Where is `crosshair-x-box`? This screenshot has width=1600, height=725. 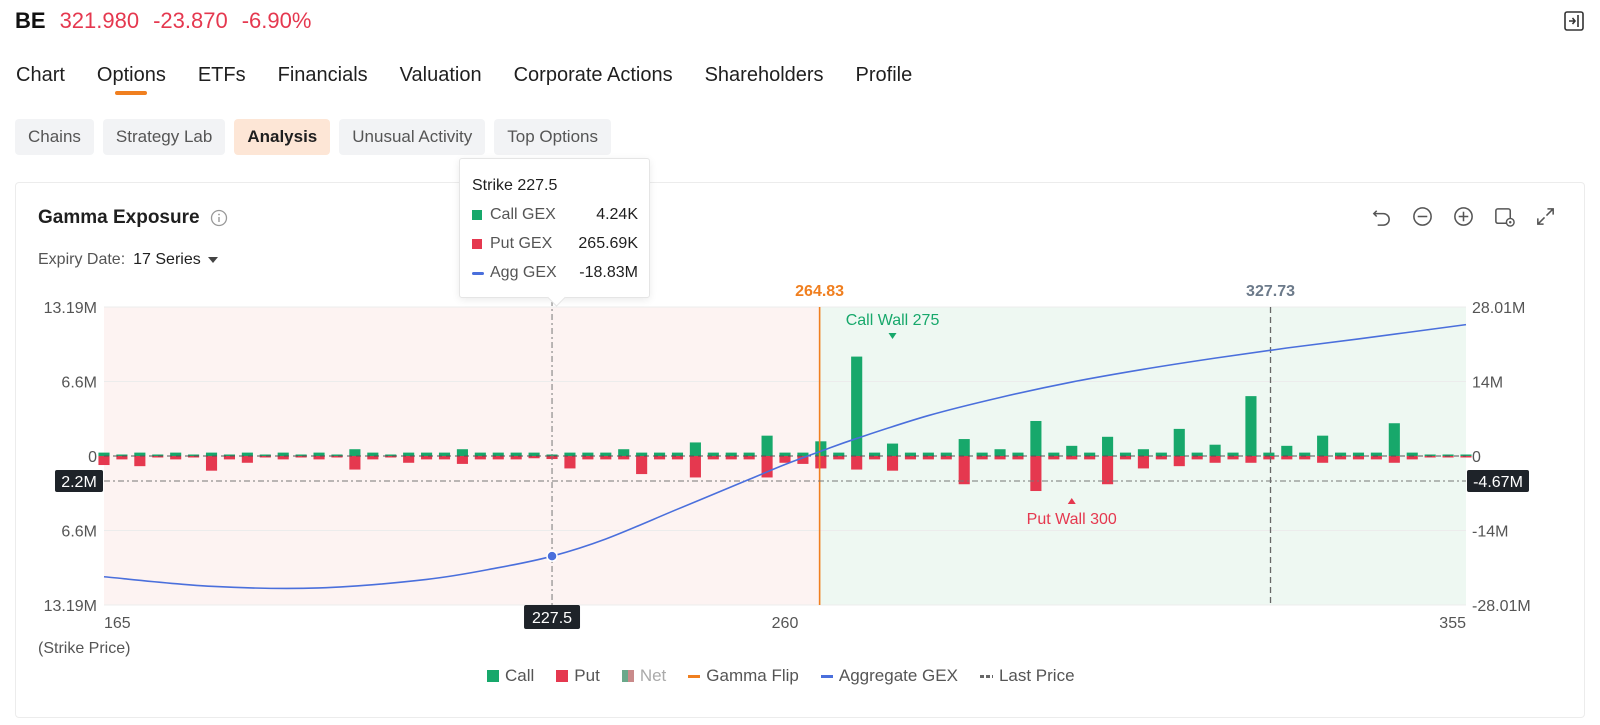 crosshair-x-box is located at coordinates (552, 617).